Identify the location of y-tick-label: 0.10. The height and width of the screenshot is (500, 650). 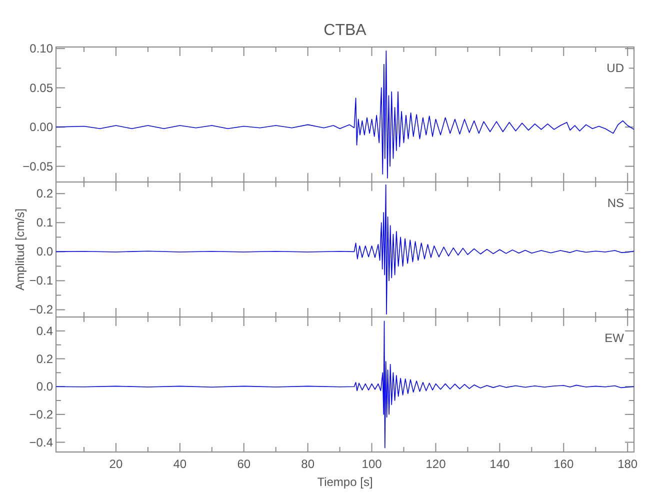
(42, 49).